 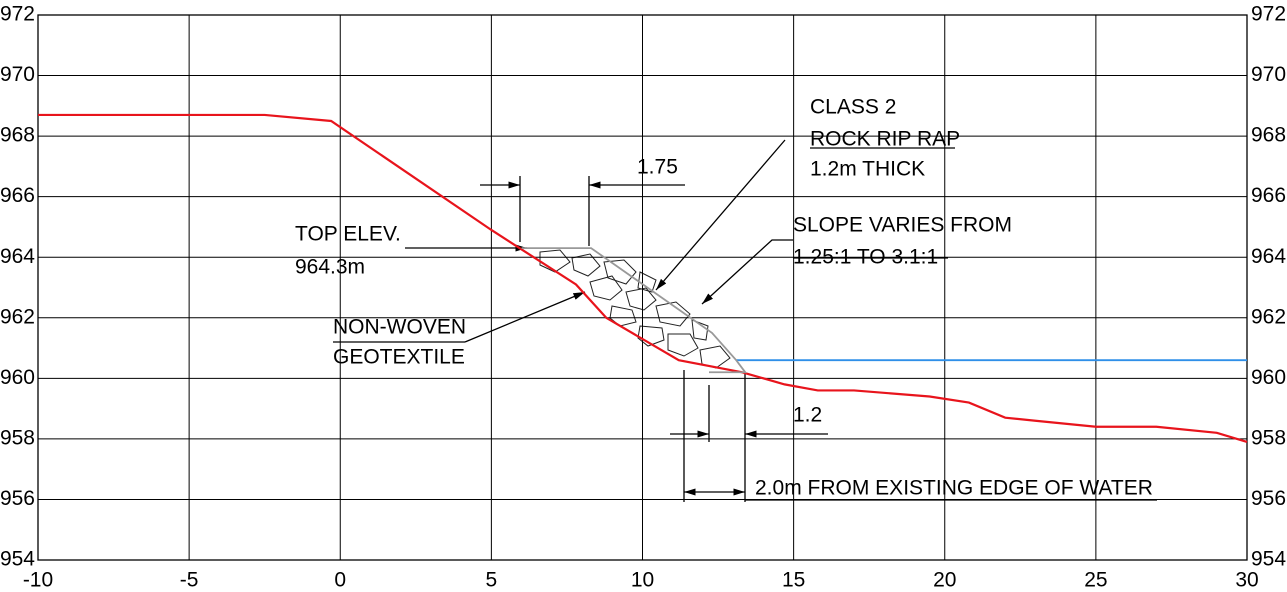 I want to click on annotation: 1.25:1 TO 3.1:1, so click(x=865, y=257).